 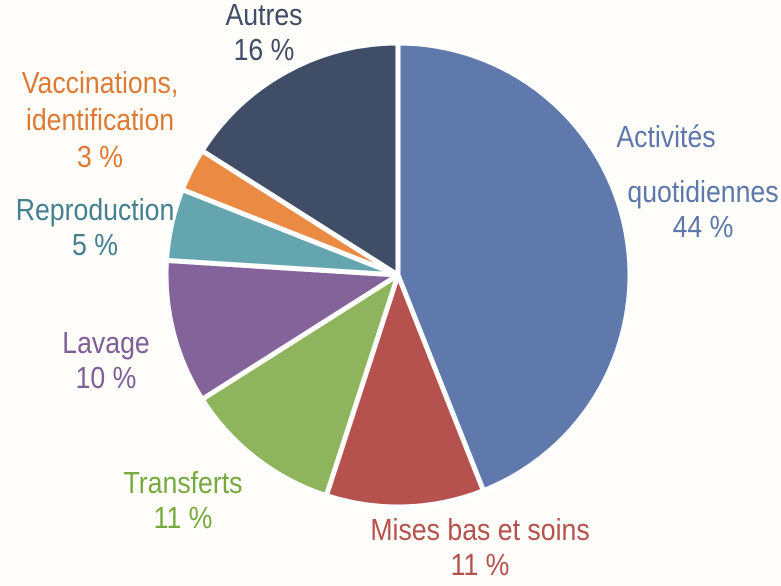 What do you see at coordinates (106, 377) in the screenshot?
I see `slice-label-value: 10 %` at bounding box center [106, 377].